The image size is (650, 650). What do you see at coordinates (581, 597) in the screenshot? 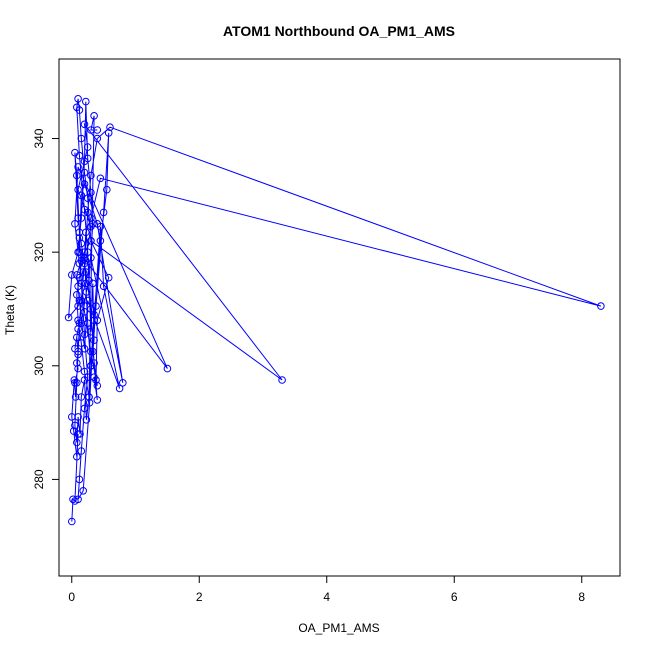
I see `x-tick-label: 8` at bounding box center [581, 597].